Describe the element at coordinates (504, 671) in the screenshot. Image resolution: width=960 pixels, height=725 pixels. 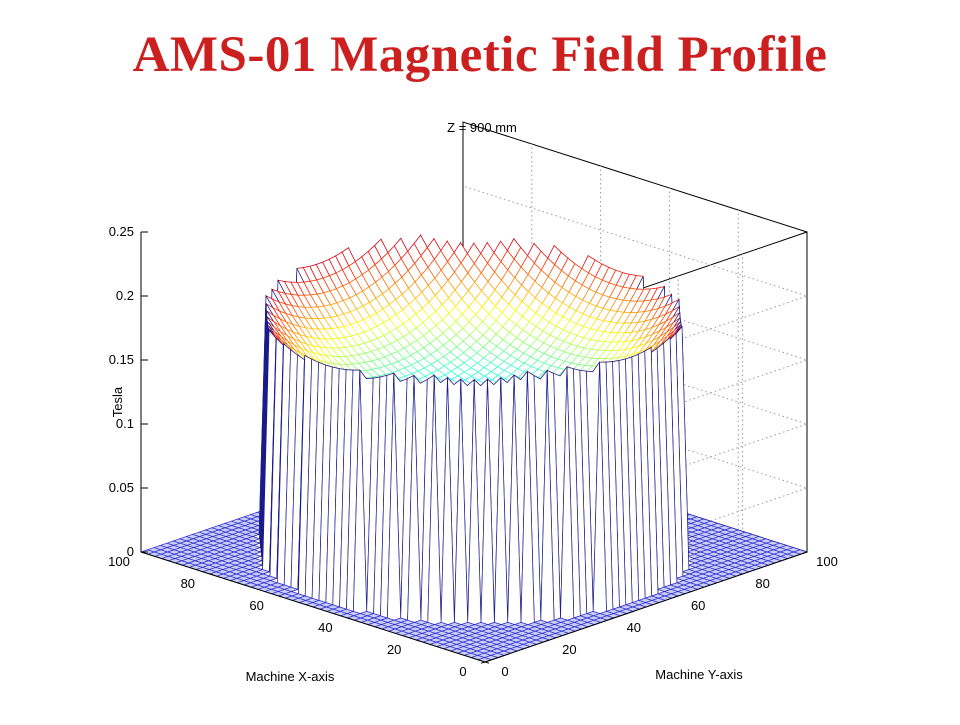
I see `y-tick-label: 0` at that location.